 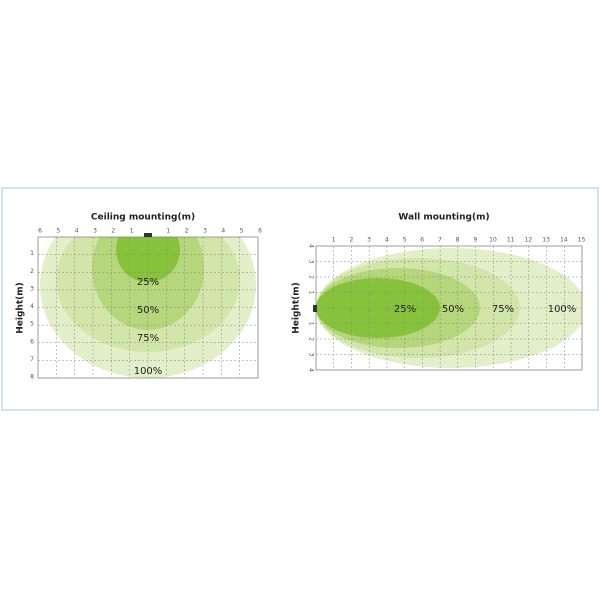 What do you see at coordinates (582, 240) in the screenshot?
I see `x-tick-label: 15` at bounding box center [582, 240].